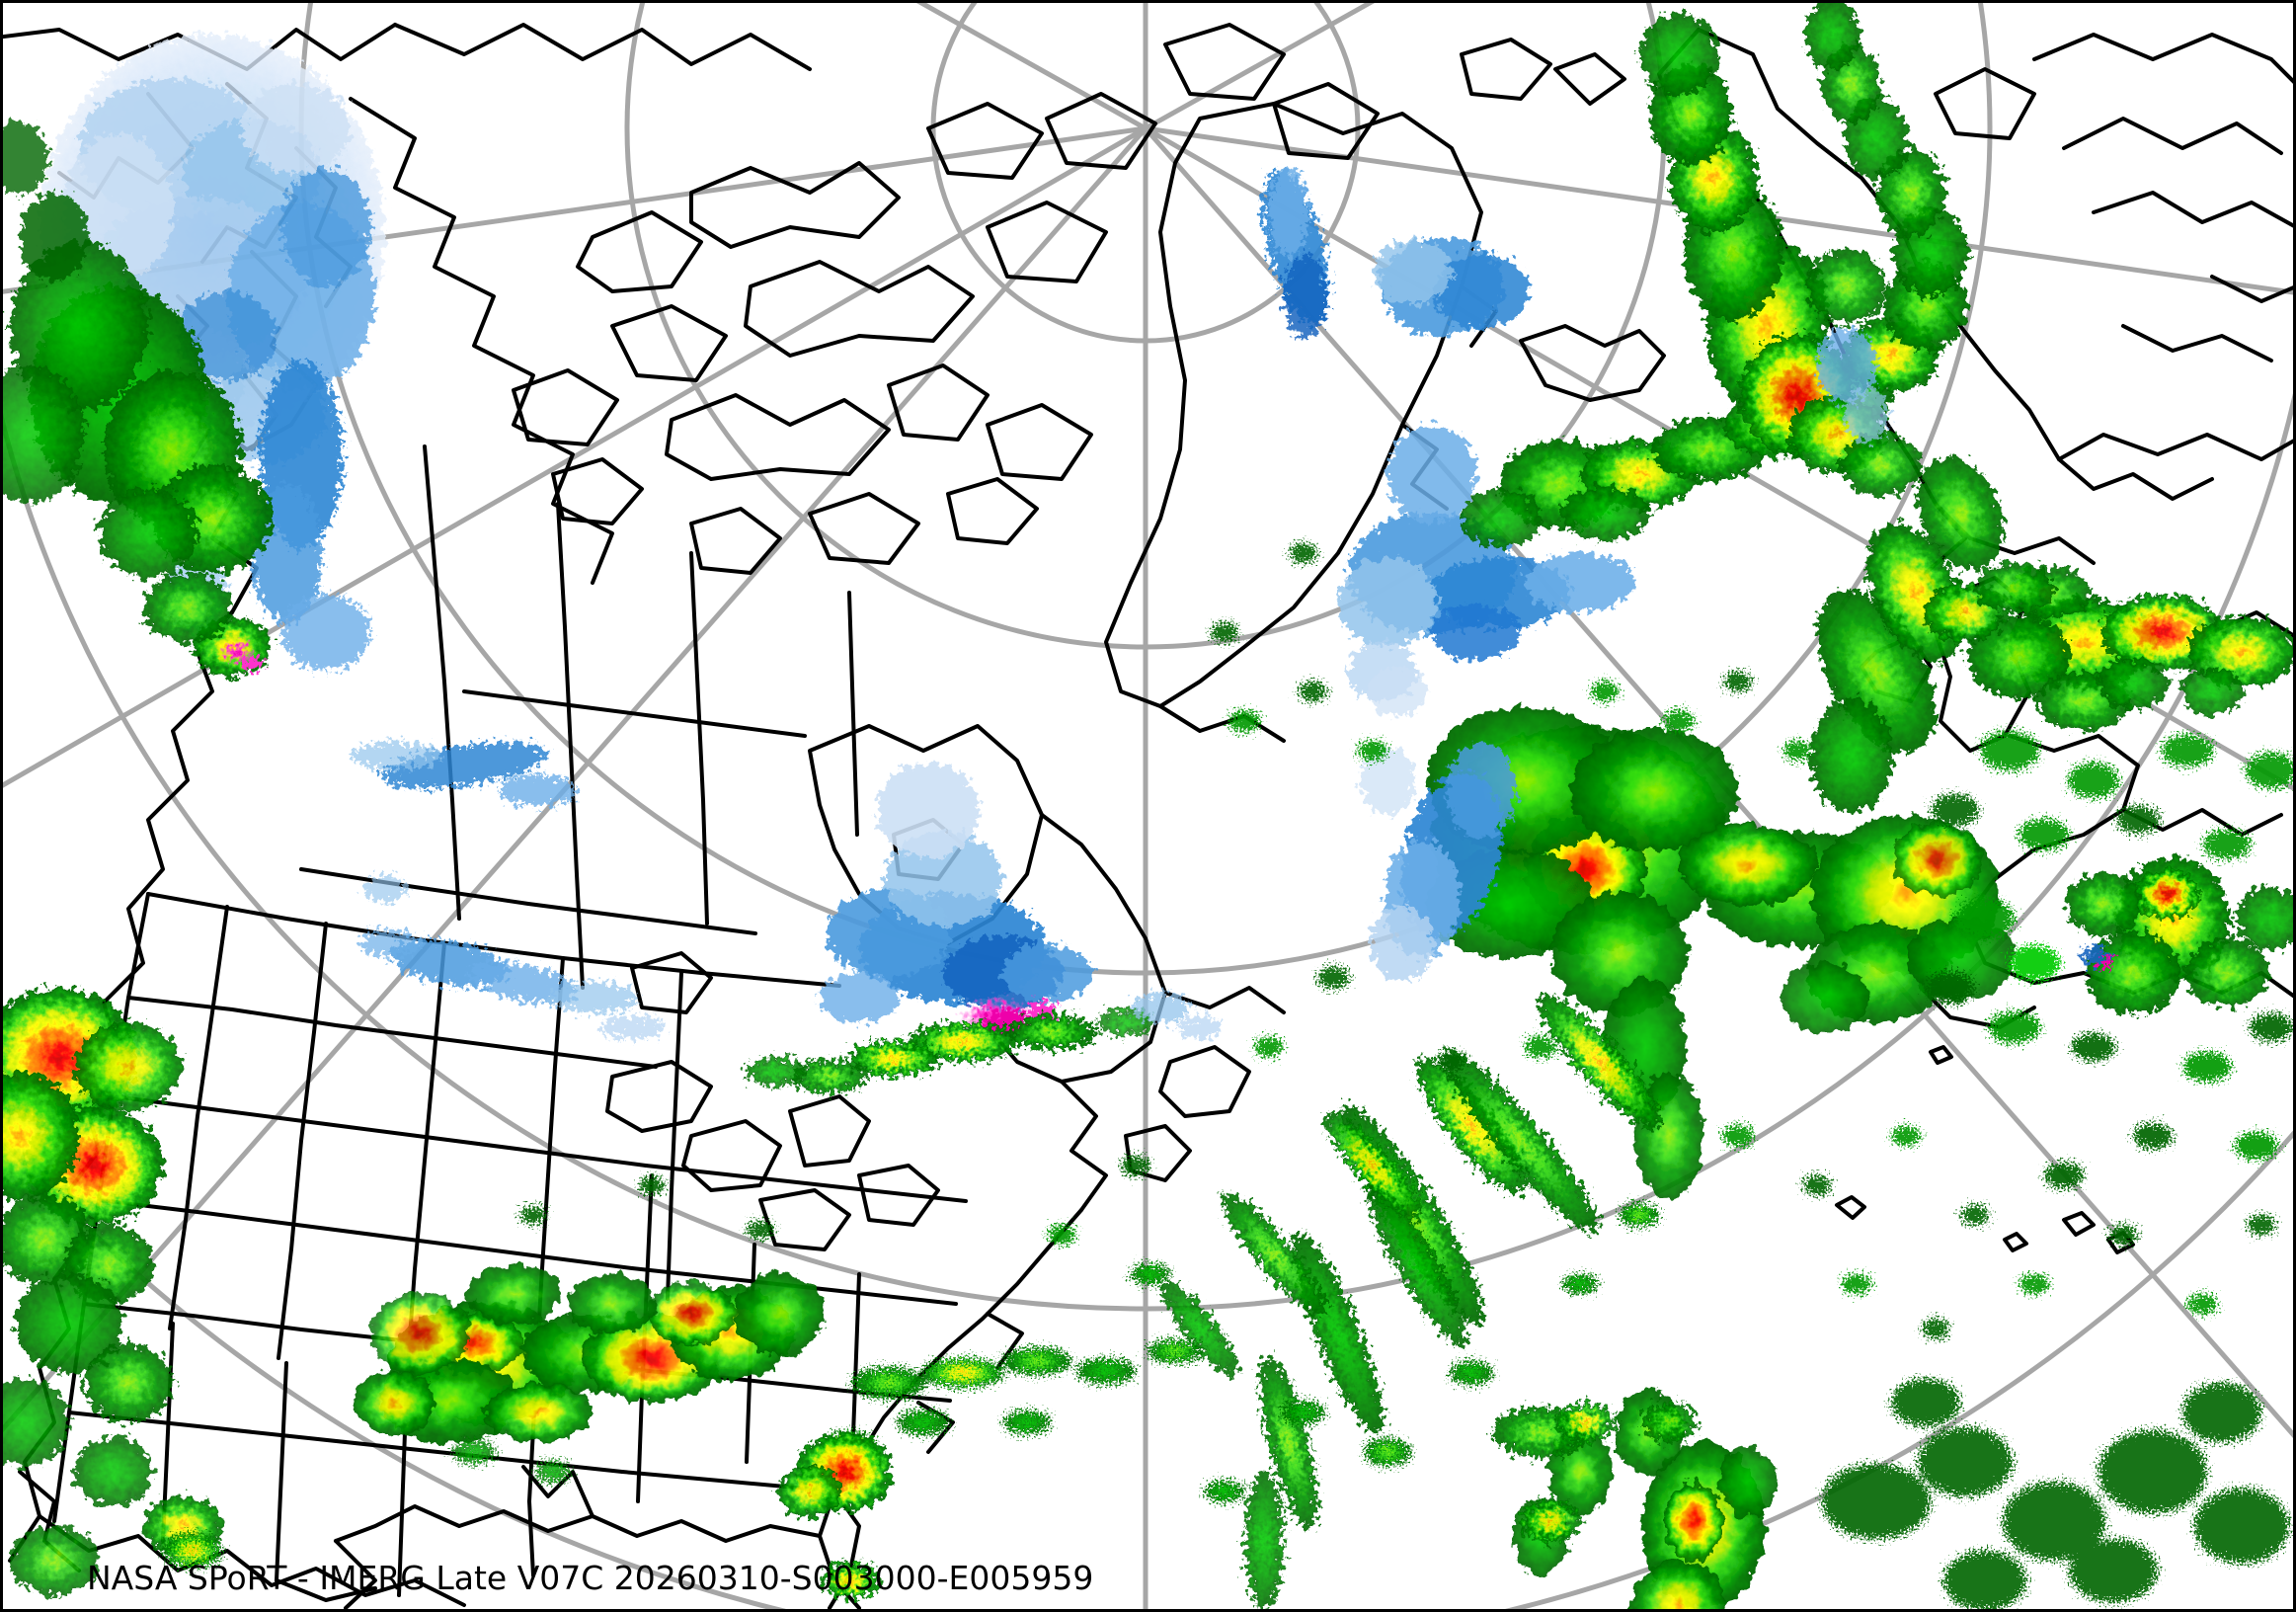 The width and height of the screenshot is (2296, 1612). I want to click on precip-cyclone-comma-snow, so click(1438, 862).